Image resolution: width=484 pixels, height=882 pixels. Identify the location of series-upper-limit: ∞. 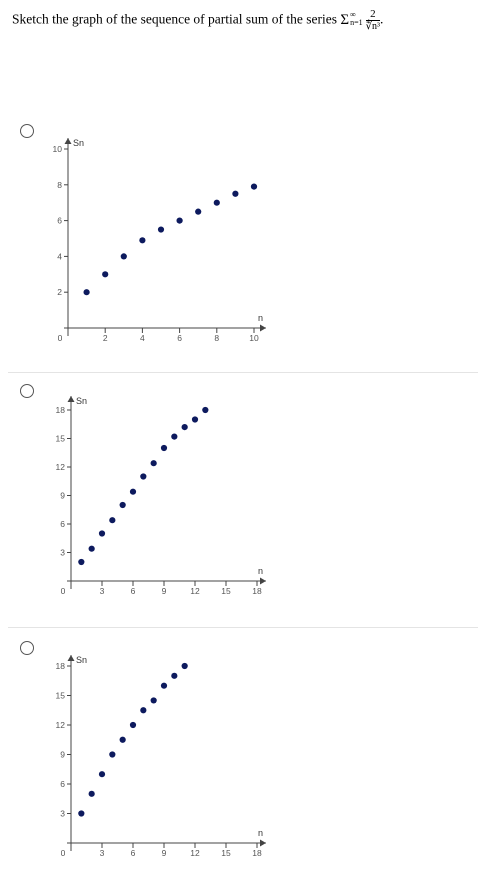
(353, 14).